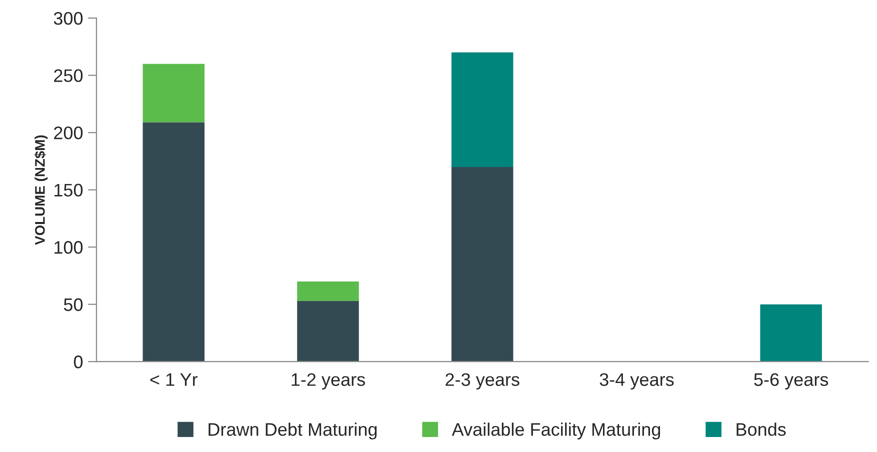 Image resolution: width=877 pixels, height=452 pixels. Describe the element at coordinates (292, 431) in the screenshot. I see `legend-label: Drawn Debt Maturing` at that location.